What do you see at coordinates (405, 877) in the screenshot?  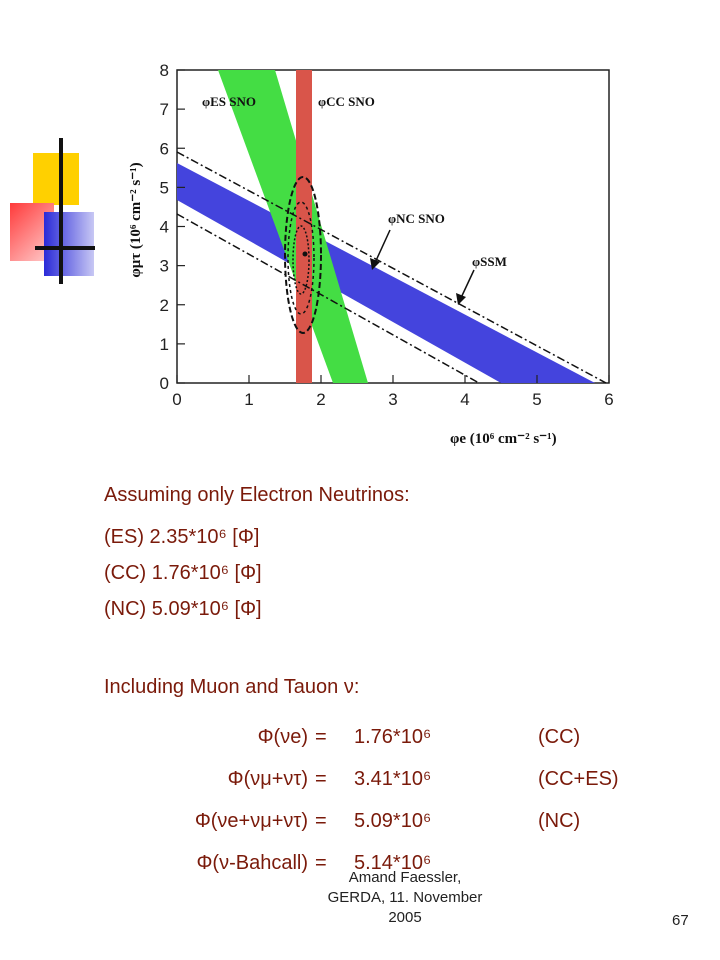 I see `footer-line-1: Amand Faessler,` at bounding box center [405, 877].